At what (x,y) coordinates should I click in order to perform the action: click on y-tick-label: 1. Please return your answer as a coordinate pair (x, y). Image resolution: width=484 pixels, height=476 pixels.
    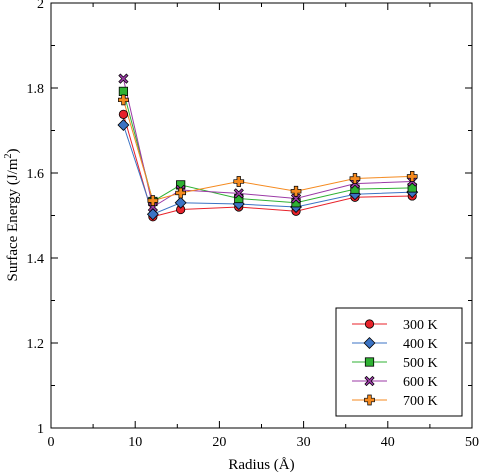
    Looking at the image, I should click on (40, 429).